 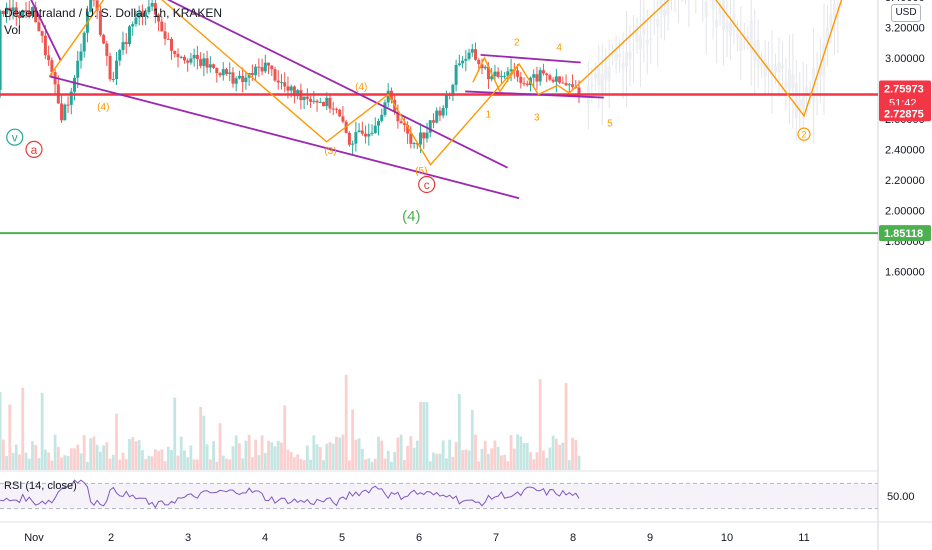 I want to click on wave-path, so click(x=657, y=59).